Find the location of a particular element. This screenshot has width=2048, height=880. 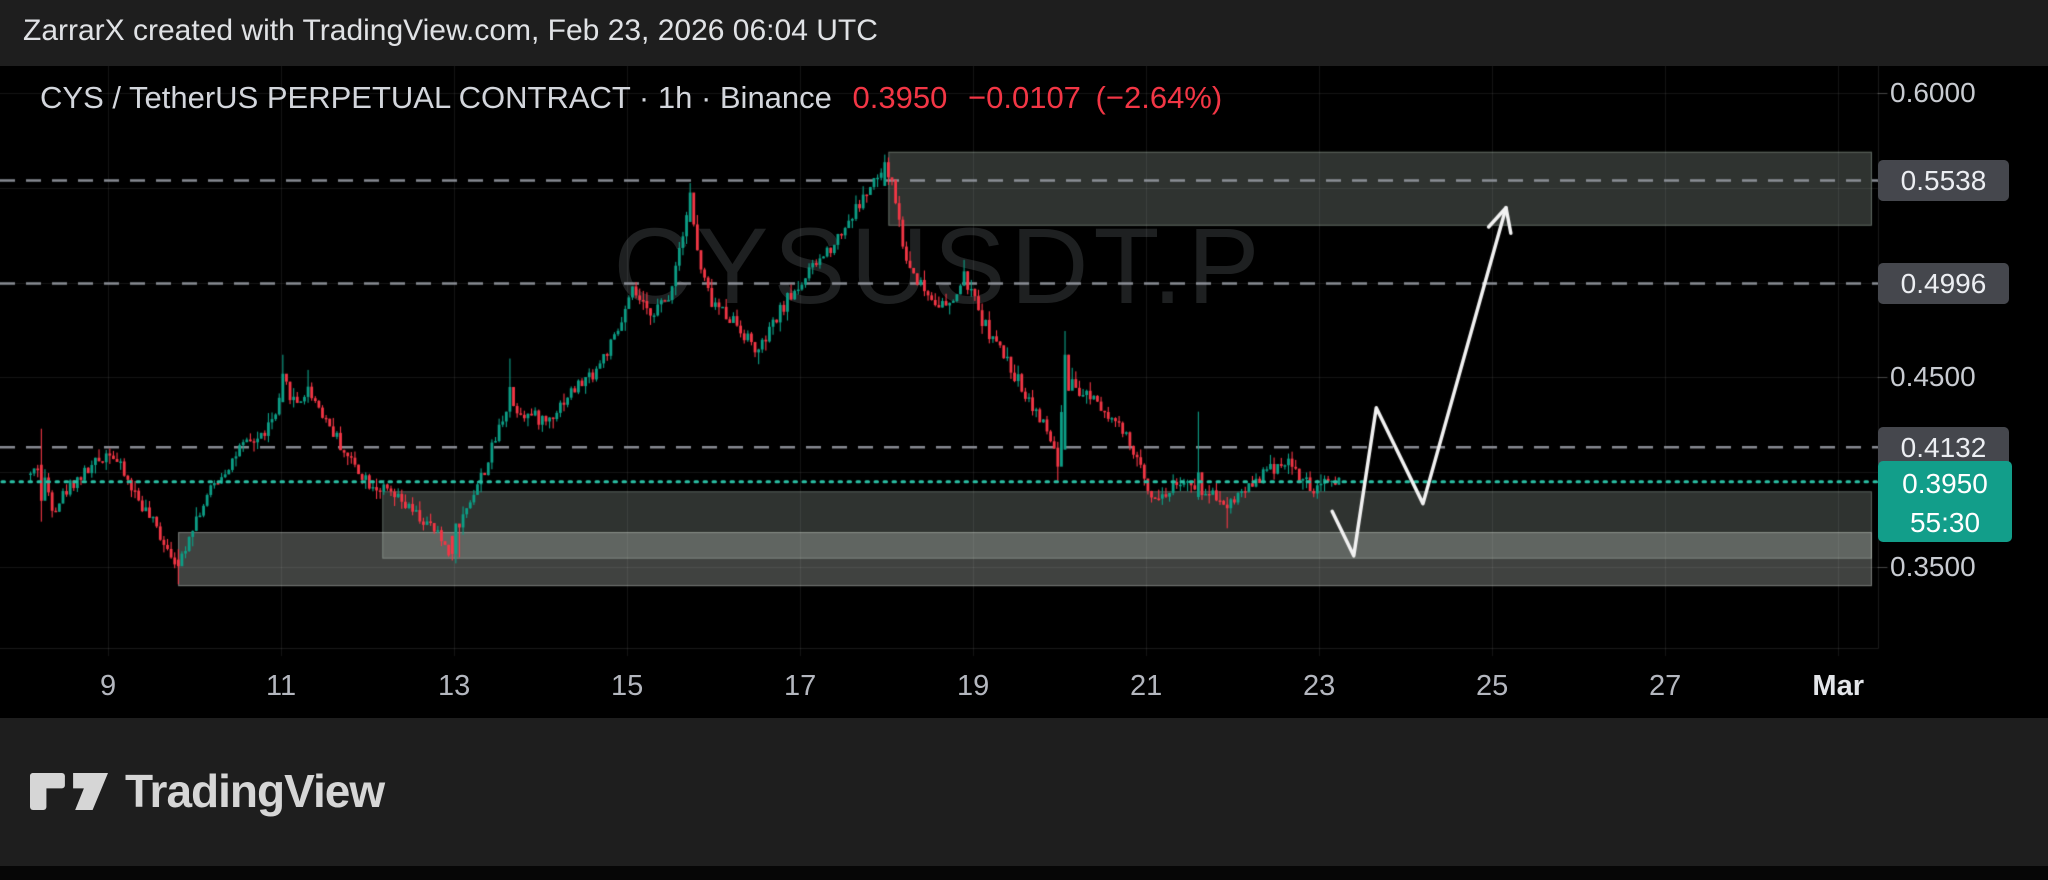

time-axis-label: 13 is located at coordinates (454, 686).